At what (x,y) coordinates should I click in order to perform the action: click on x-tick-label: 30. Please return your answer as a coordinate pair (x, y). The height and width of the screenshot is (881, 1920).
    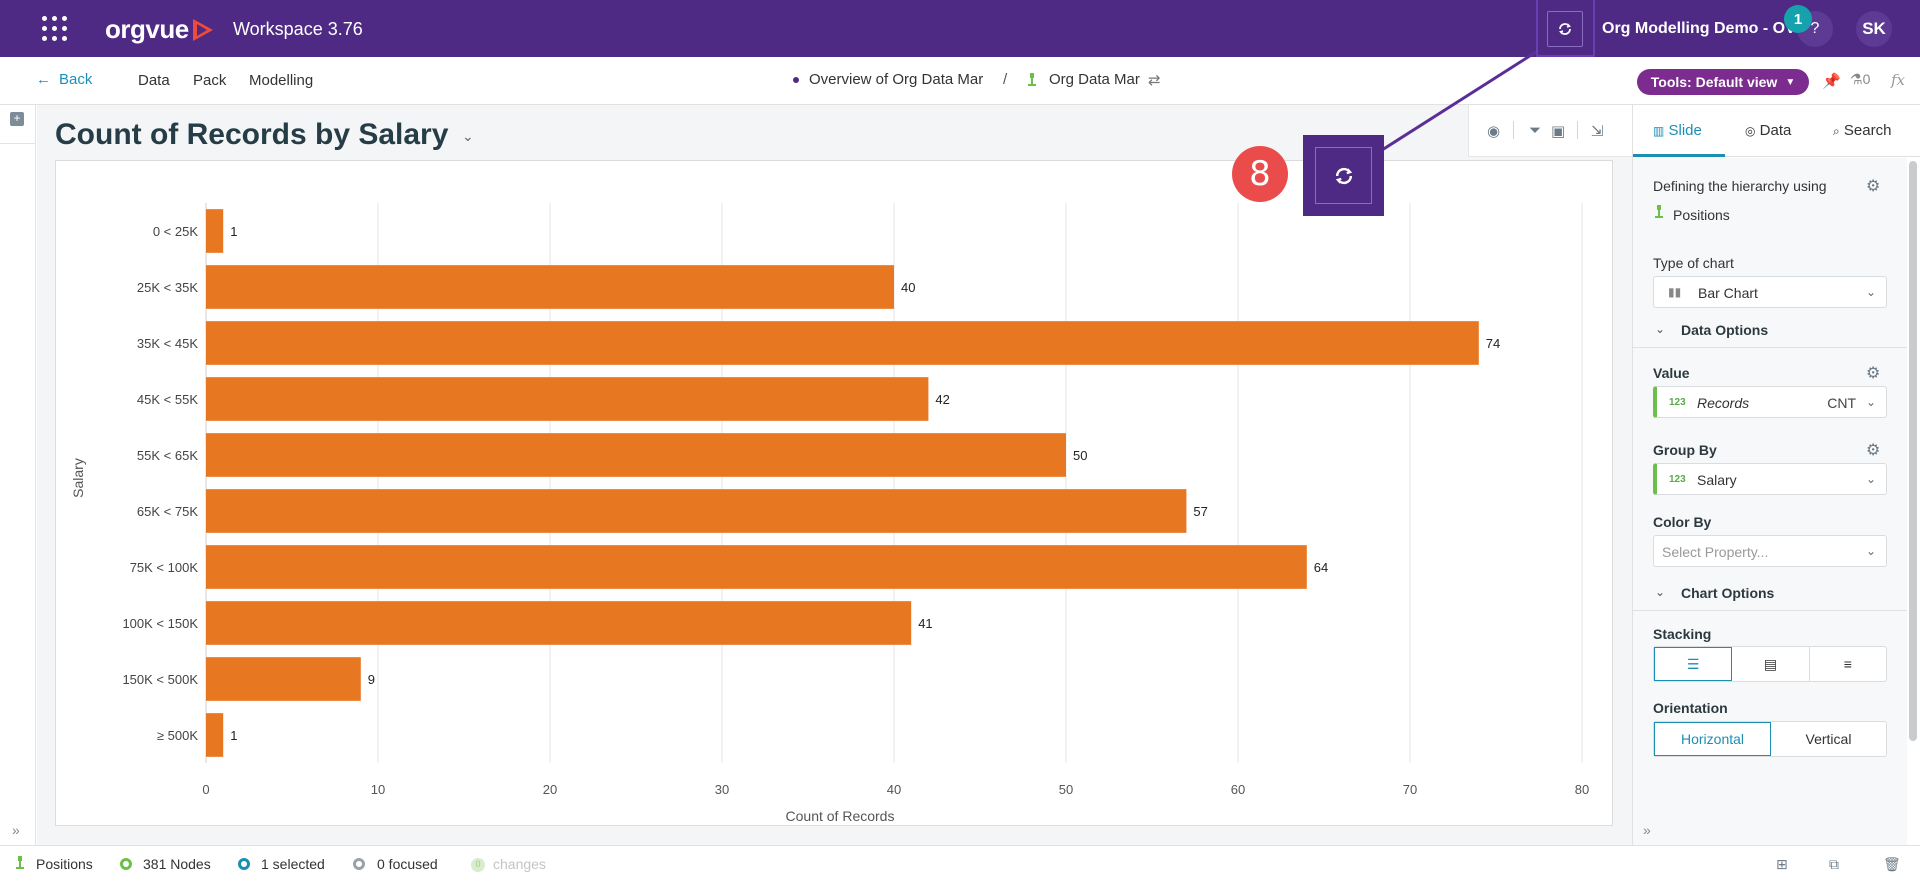
    Looking at the image, I should click on (722, 789).